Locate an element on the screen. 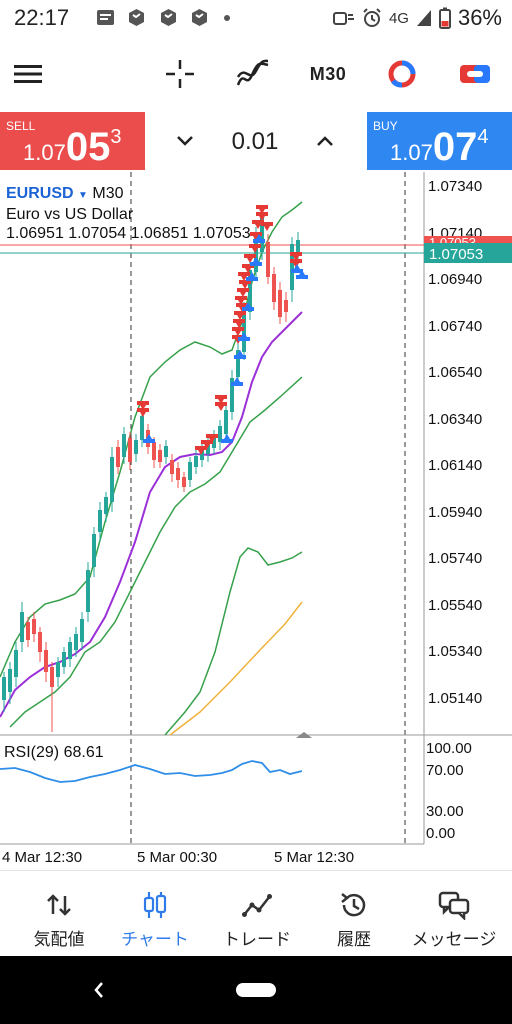 The image size is (512, 1024). nav-messages: メッセージ is located at coordinates (454, 914).